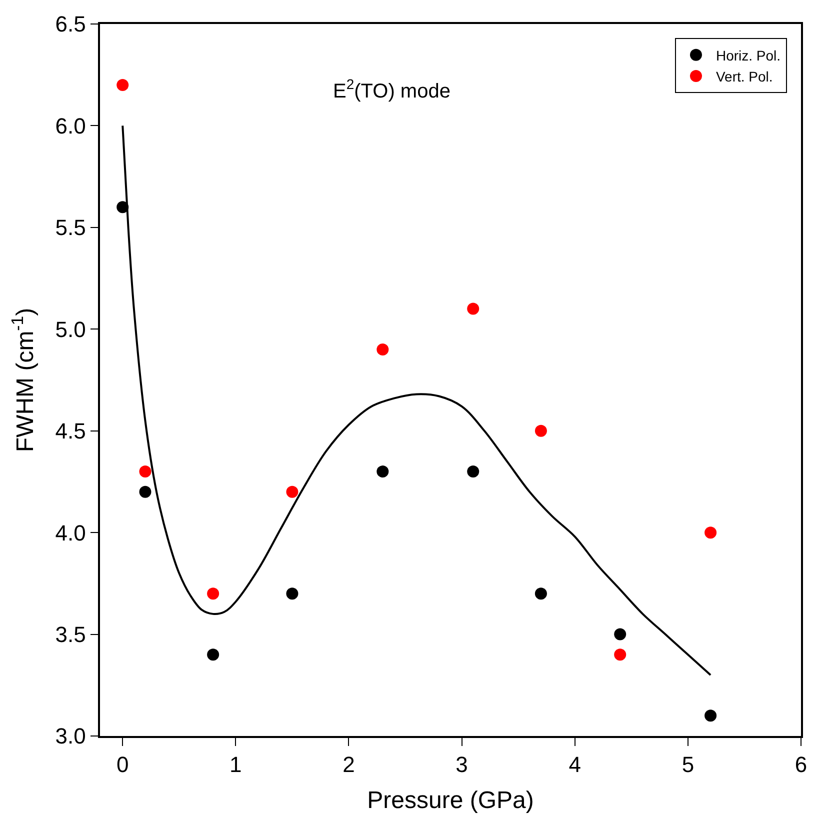 The width and height of the screenshot is (821, 826). I want to click on legend-label: Horiz. Pol., so click(748, 55).